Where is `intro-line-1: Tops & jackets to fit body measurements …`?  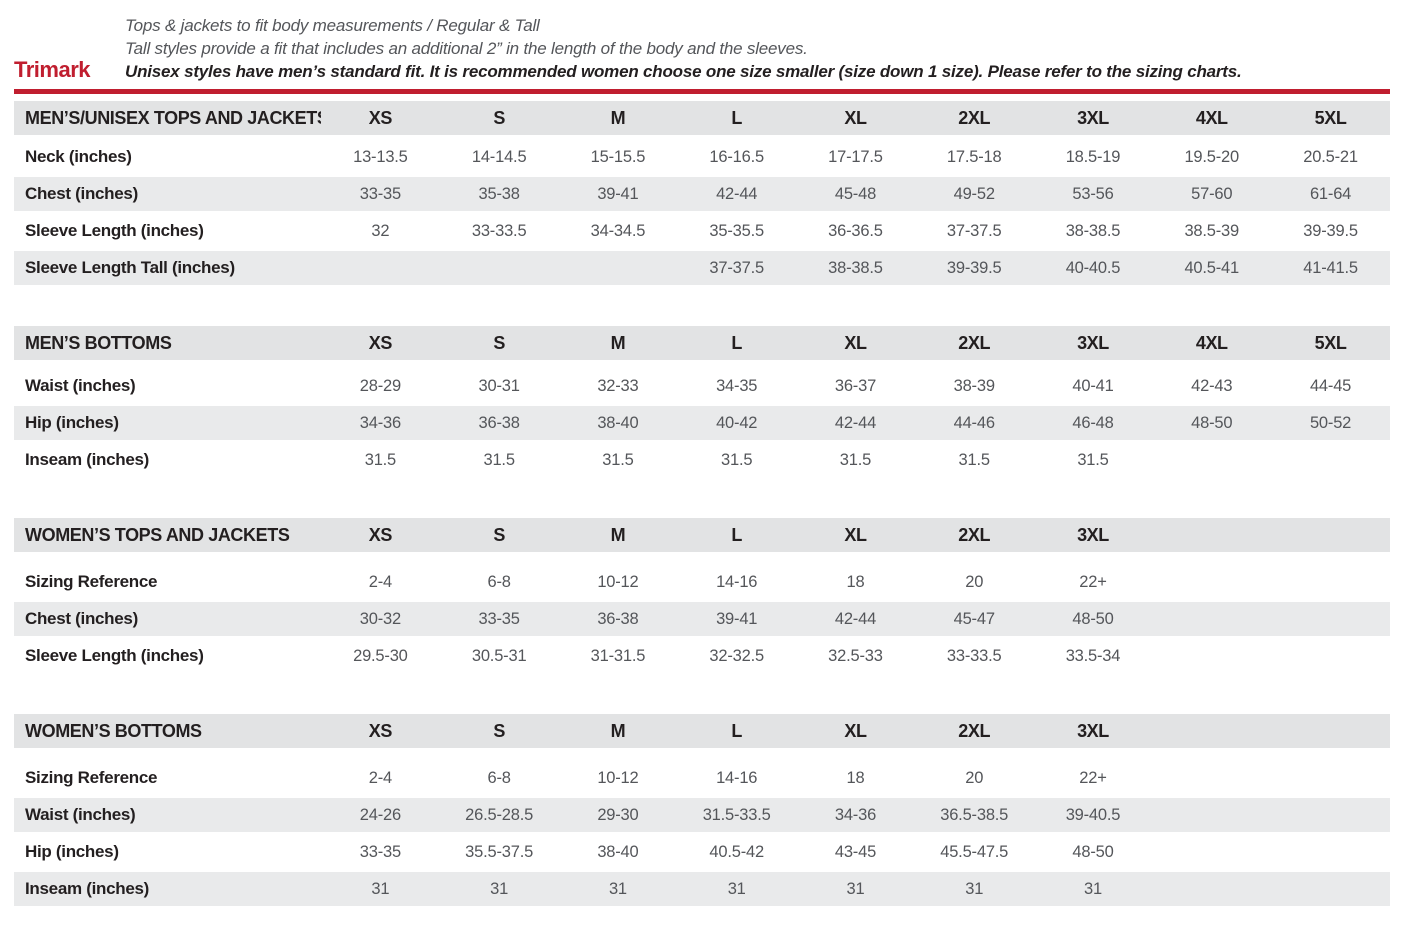 intro-line-1: Tops & jackets to fit body measurements … is located at coordinates (332, 25).